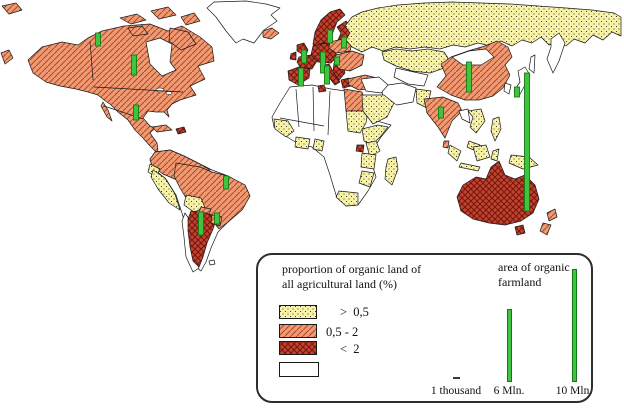 The height and width of the screenshot is (408, 624). I want to click on region-brazil, so click(212, 196).